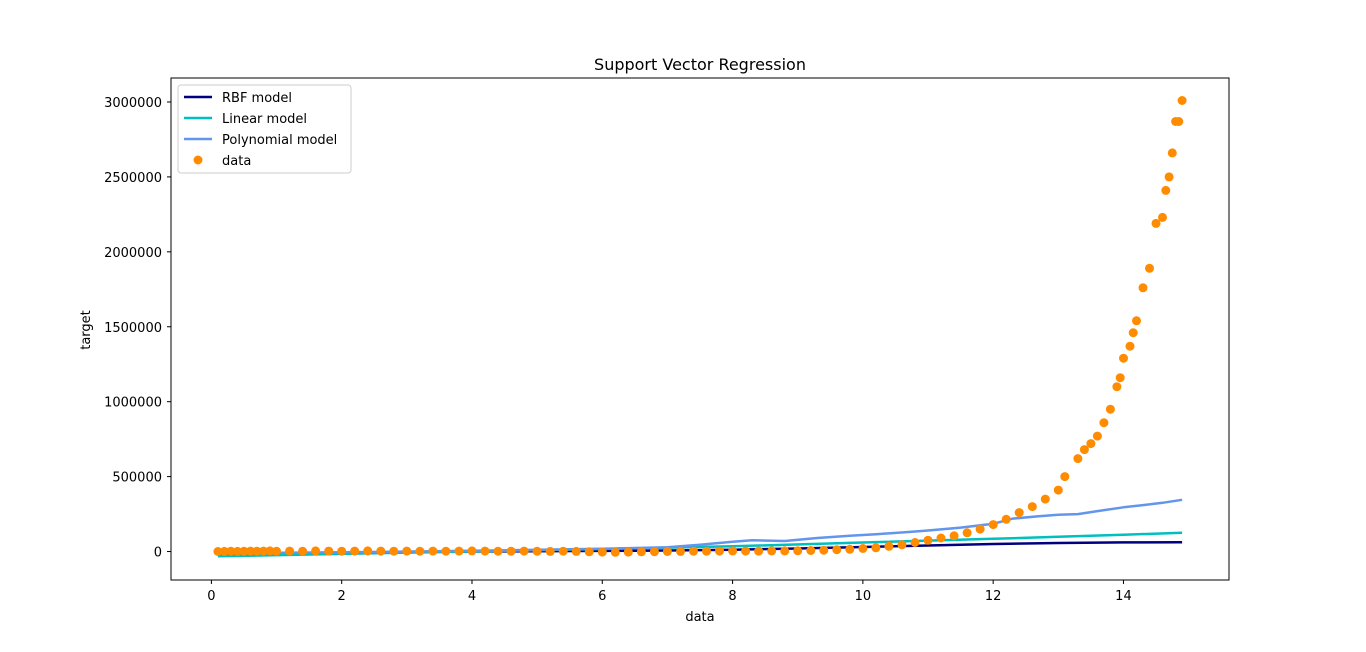 Image resolution: width=1366 pixels, height=652 pixels. Describe the element at coordinates (86, 330) in the screenshot. I see `y-axis-label: target` at that location.